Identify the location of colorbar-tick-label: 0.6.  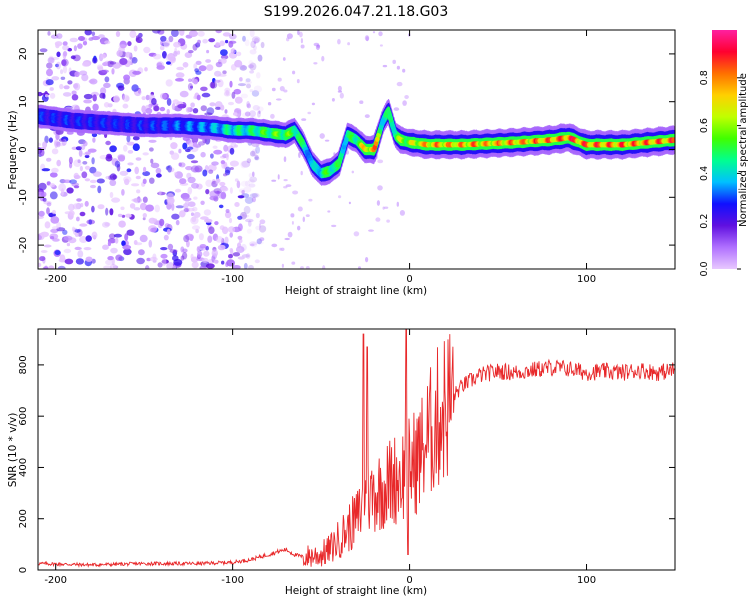
(704, 125).